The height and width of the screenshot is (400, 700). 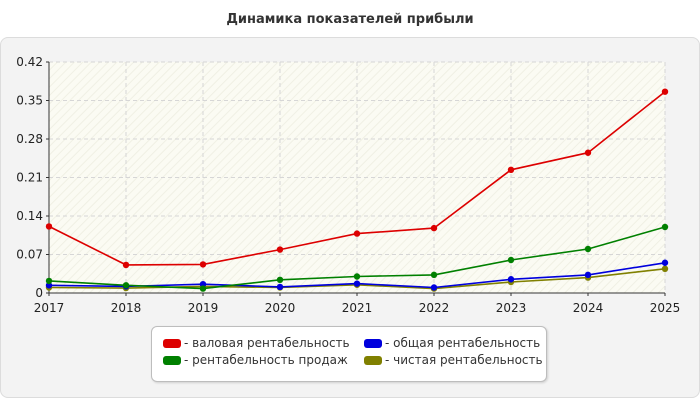 What do you see at coordinates (350, 19) in the screenshot?
I see `chart-title: Динамика показателей прибыли` at bounding box center [350, 19].